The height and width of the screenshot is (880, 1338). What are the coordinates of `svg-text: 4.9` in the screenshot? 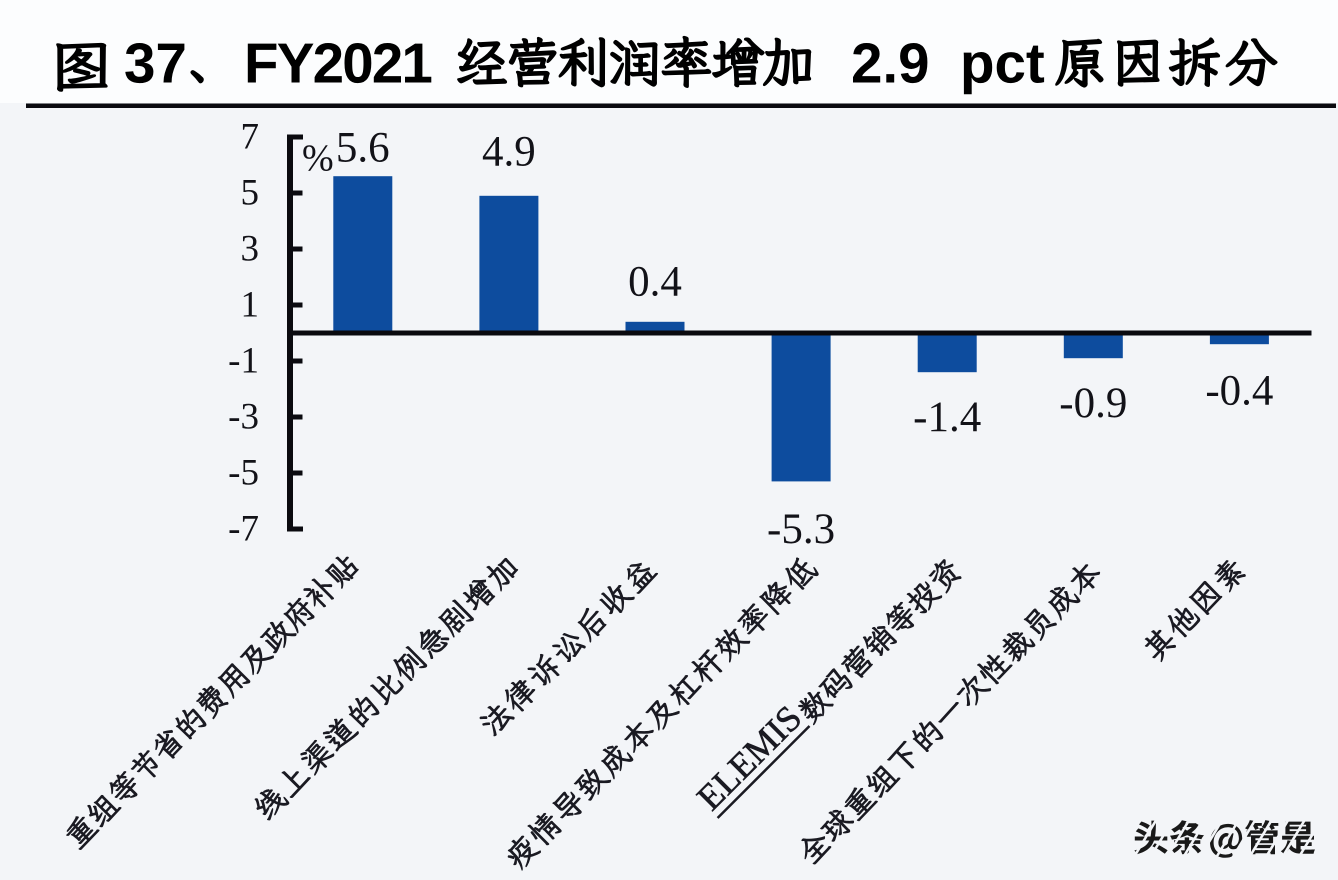 It's located at (509, 152).